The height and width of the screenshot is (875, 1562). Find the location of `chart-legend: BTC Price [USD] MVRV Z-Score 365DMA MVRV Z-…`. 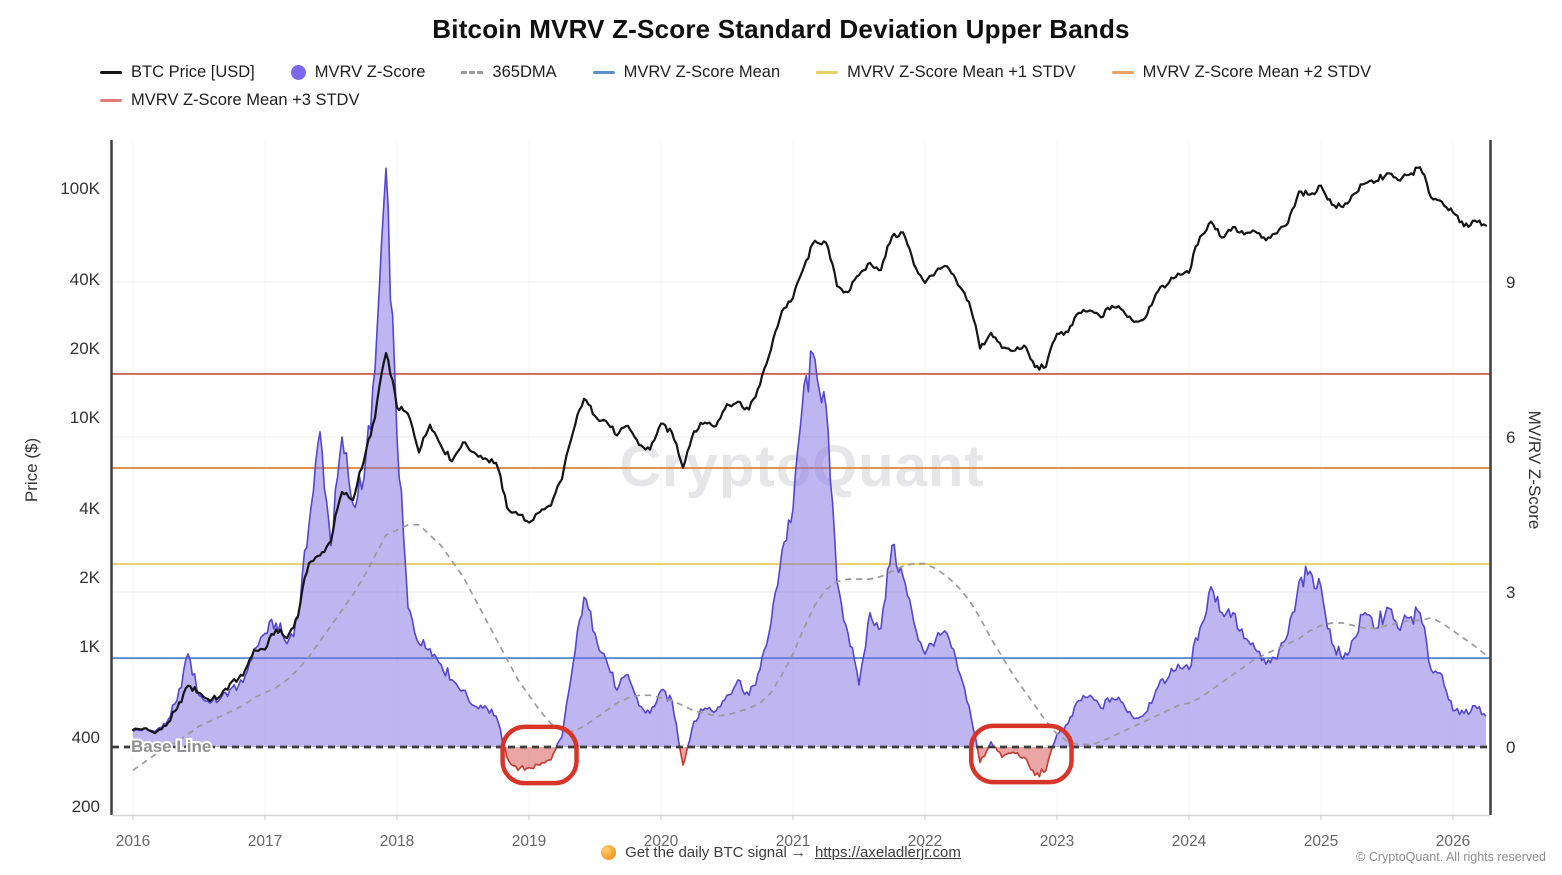

chart-legend: BTC Price [USD] MVRV Z-Score 365DMA MVRV Z-… is located at coordinates (800, 86).